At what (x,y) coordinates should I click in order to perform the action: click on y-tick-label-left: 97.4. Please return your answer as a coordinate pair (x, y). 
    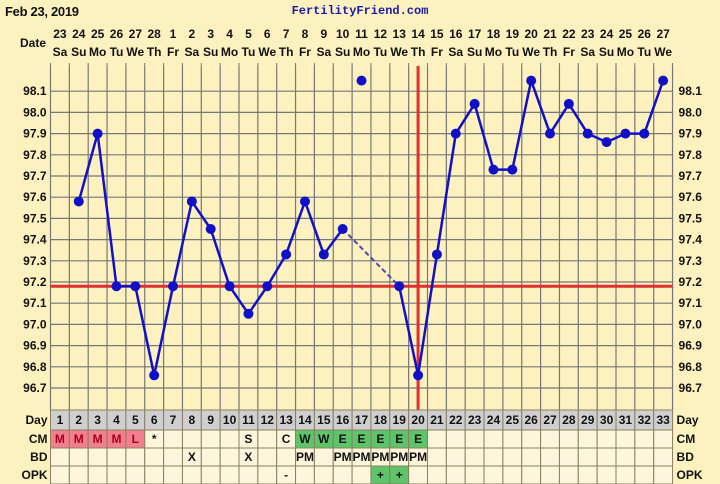
    Looking at the image, I should click on (35, 240).